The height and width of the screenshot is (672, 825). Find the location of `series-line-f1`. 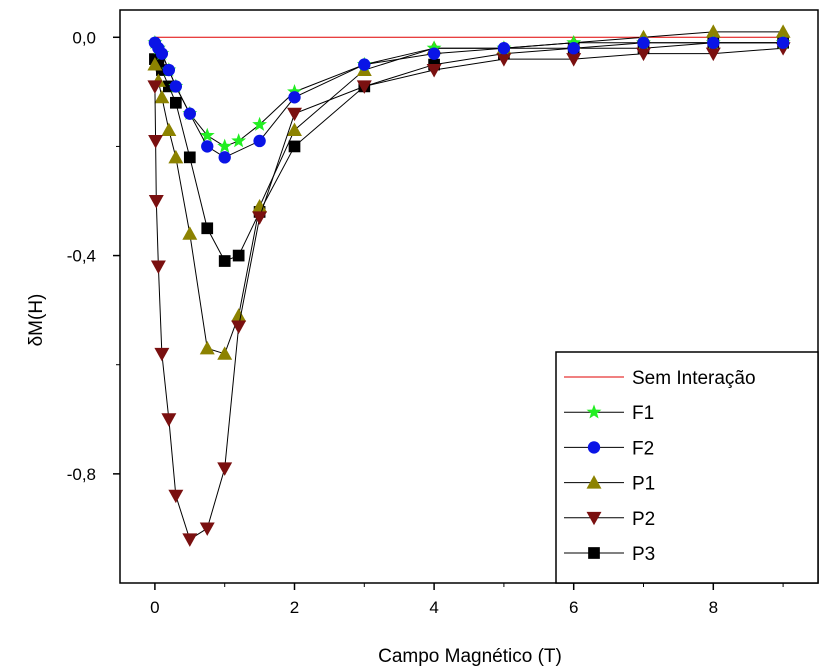

series-line-f1 is located at coordinates (469, 94).